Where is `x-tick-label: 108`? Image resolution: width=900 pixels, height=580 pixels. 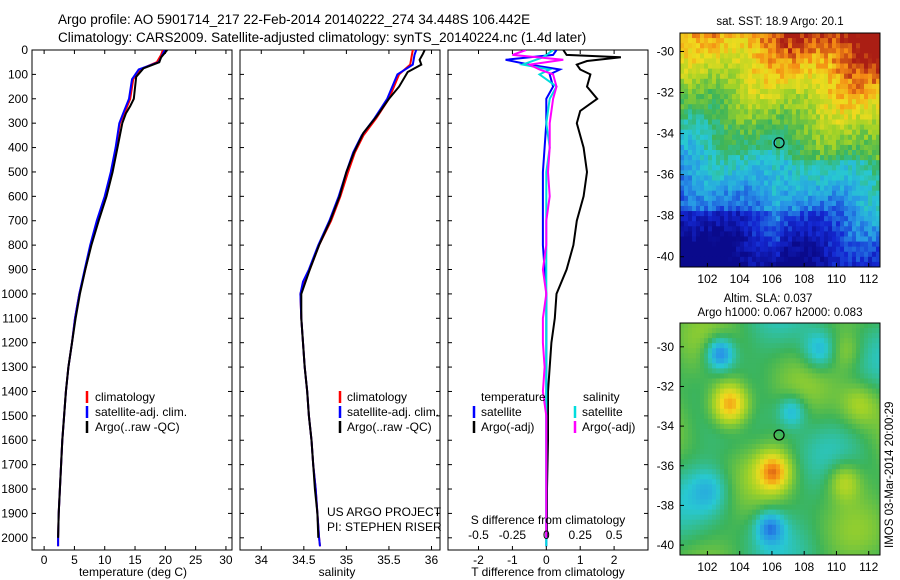 x-tick-label: 108 is located at coordinates (804, 567).